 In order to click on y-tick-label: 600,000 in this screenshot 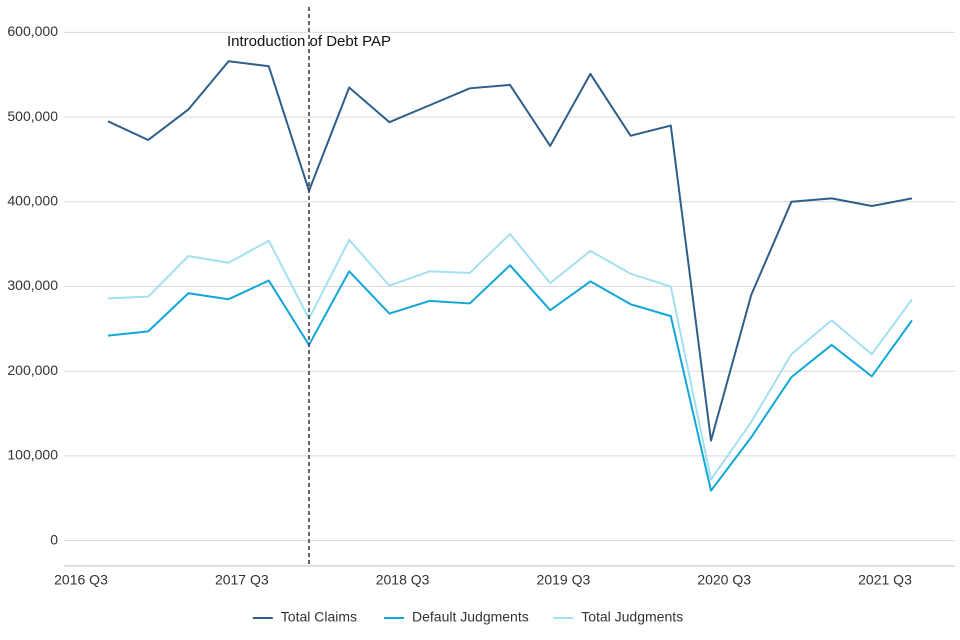, I will do `click(32, 31)`.